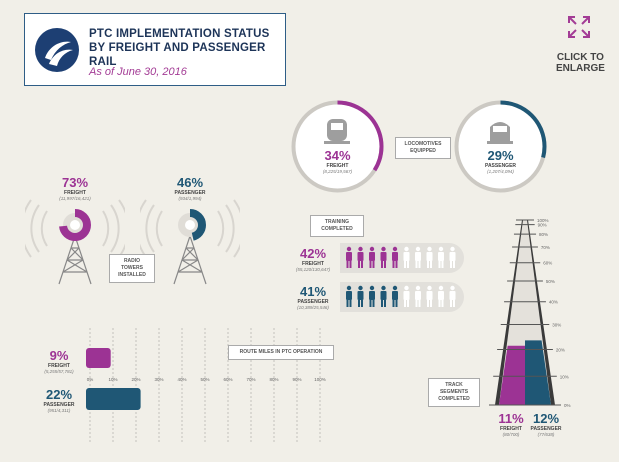  What do you see at coordinates (546, 434) in the screenshot?
I see `track-passenger-ratio: (77/638)` at bounding box center [546, 434].